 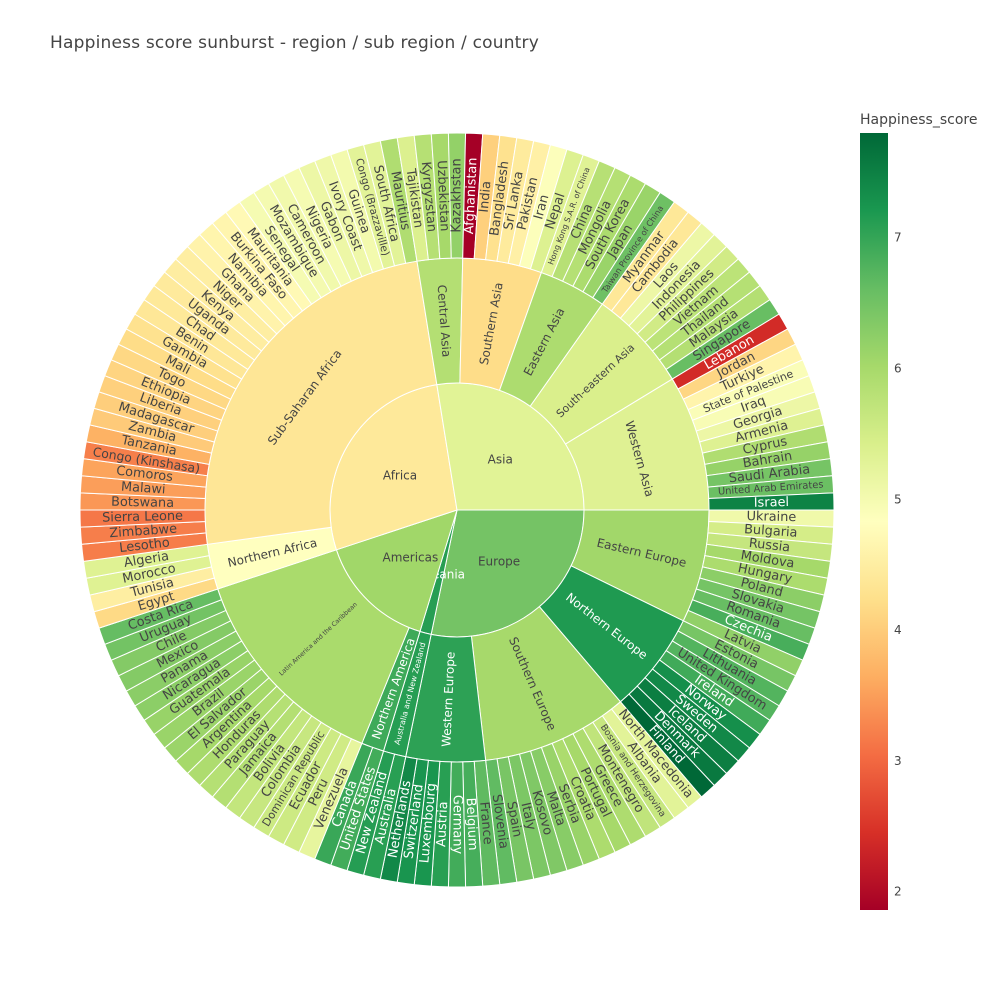 I want to click on sunburst-wedge-israel, so click(x=771, y=501).